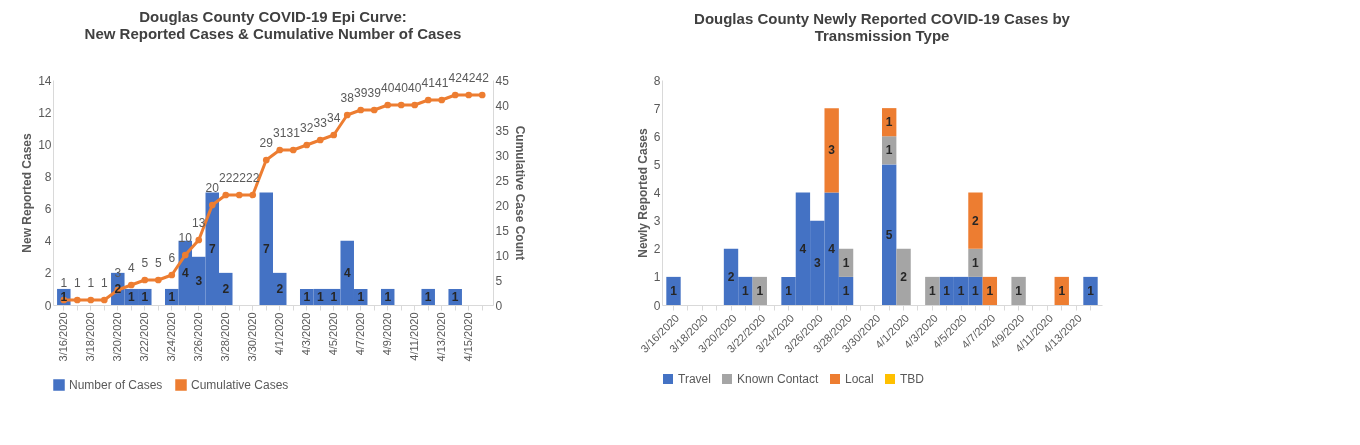 The height and width of the screenshot is (445, 1360). Describe the element at coordinates (332, 334) in the screenshot. I see `x-tick-label: 4/5/2020` at that location.